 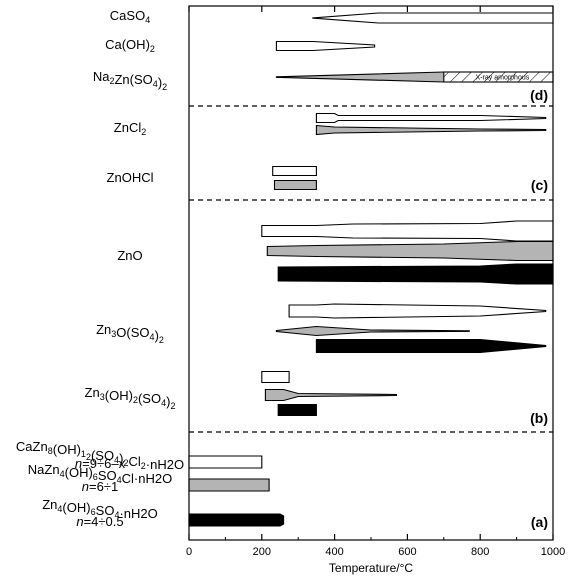 What do you see at coordinates (407, 231) in the screenshot?
I see `band-zno-white` at bounding box center [407, 231].